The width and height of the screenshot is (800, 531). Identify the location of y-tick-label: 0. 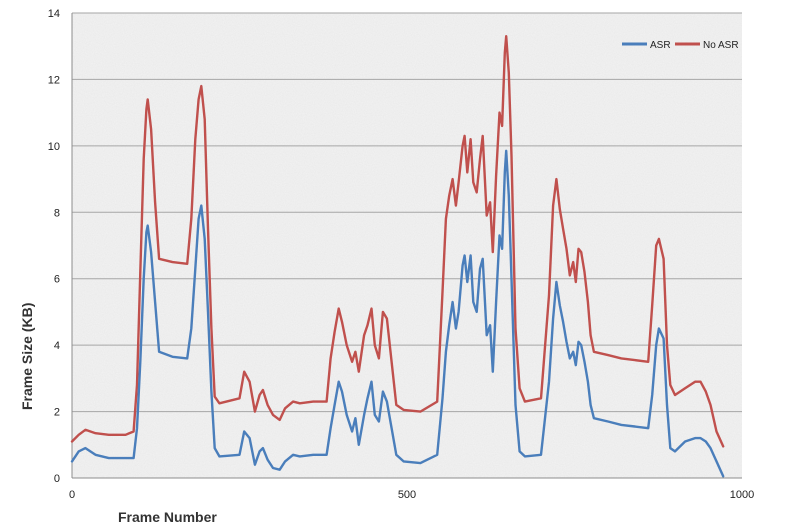
(57, 479).